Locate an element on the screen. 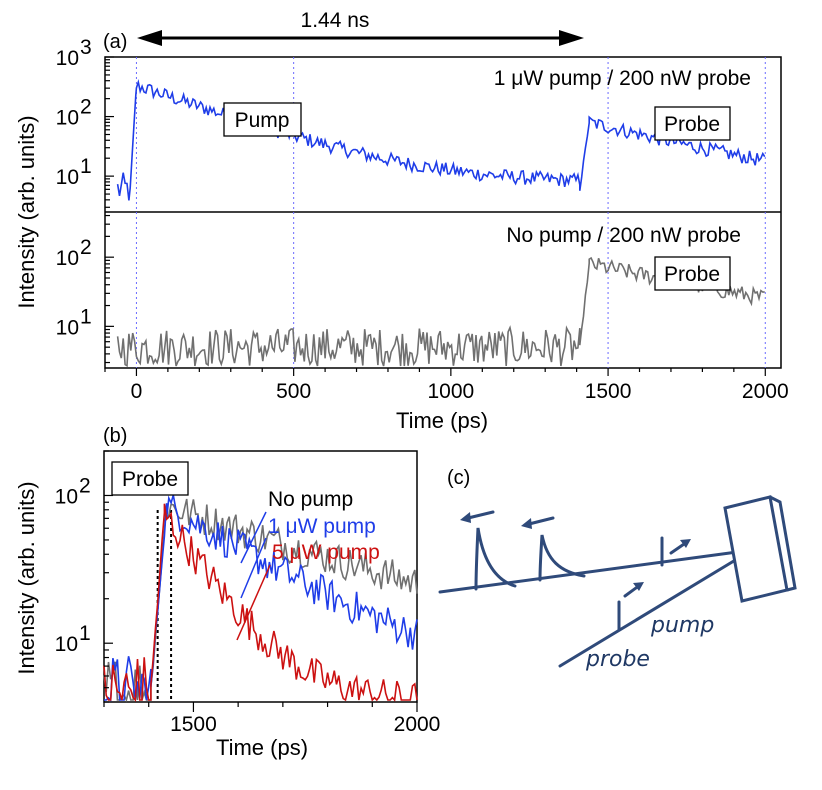 The height and width of the screenshot is (790, 822). b-series-line is located at coordinates (260, 602).